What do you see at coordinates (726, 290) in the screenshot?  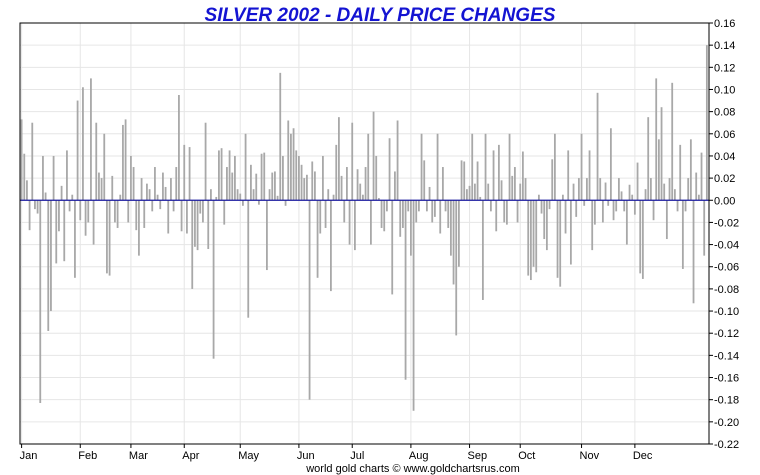 I see `y-tick-label: -0.08` at bounding box center [726, 290].